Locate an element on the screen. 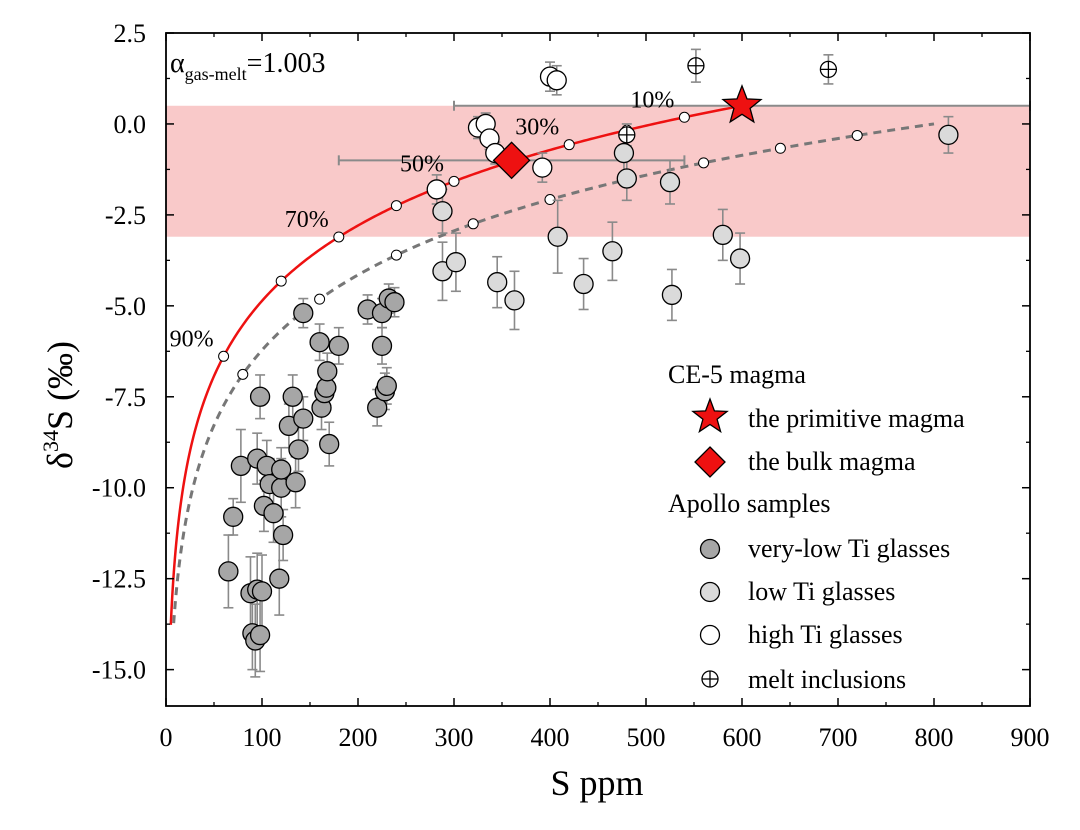 The image size is (1080, 830). y-axis-label-delta: δ is located at coordinates (60, 460).